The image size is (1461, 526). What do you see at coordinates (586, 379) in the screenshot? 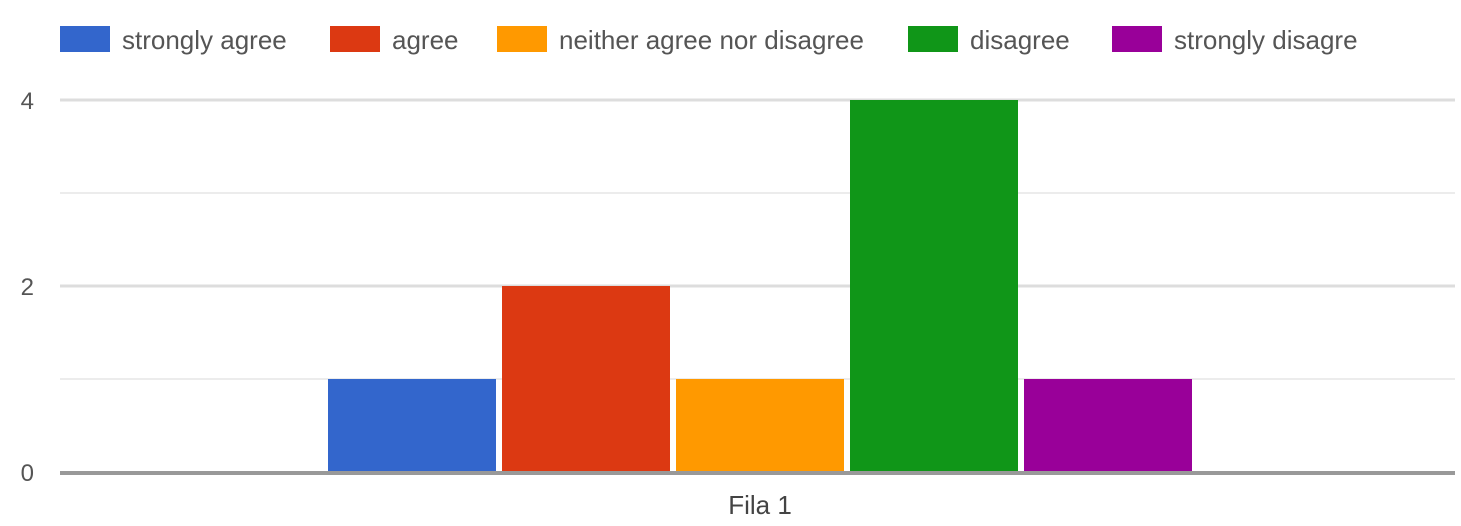
I see `bar-agree` at bounding box center [586, 379].